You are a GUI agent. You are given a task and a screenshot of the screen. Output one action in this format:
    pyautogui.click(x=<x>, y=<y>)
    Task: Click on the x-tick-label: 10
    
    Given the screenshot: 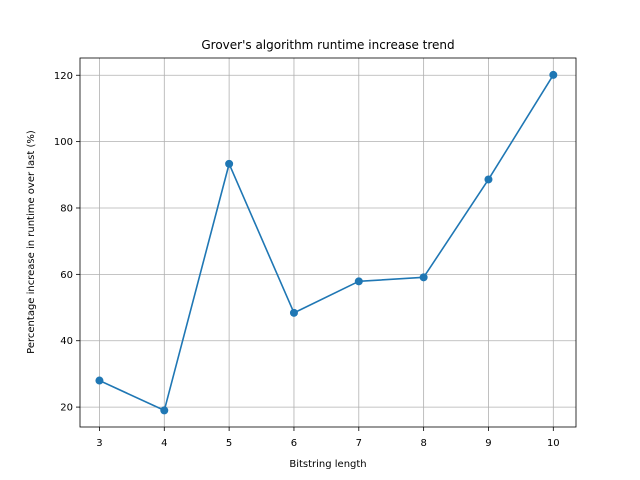 What is the action you would take?
    pyautogui.click(x=553, y=443)
    